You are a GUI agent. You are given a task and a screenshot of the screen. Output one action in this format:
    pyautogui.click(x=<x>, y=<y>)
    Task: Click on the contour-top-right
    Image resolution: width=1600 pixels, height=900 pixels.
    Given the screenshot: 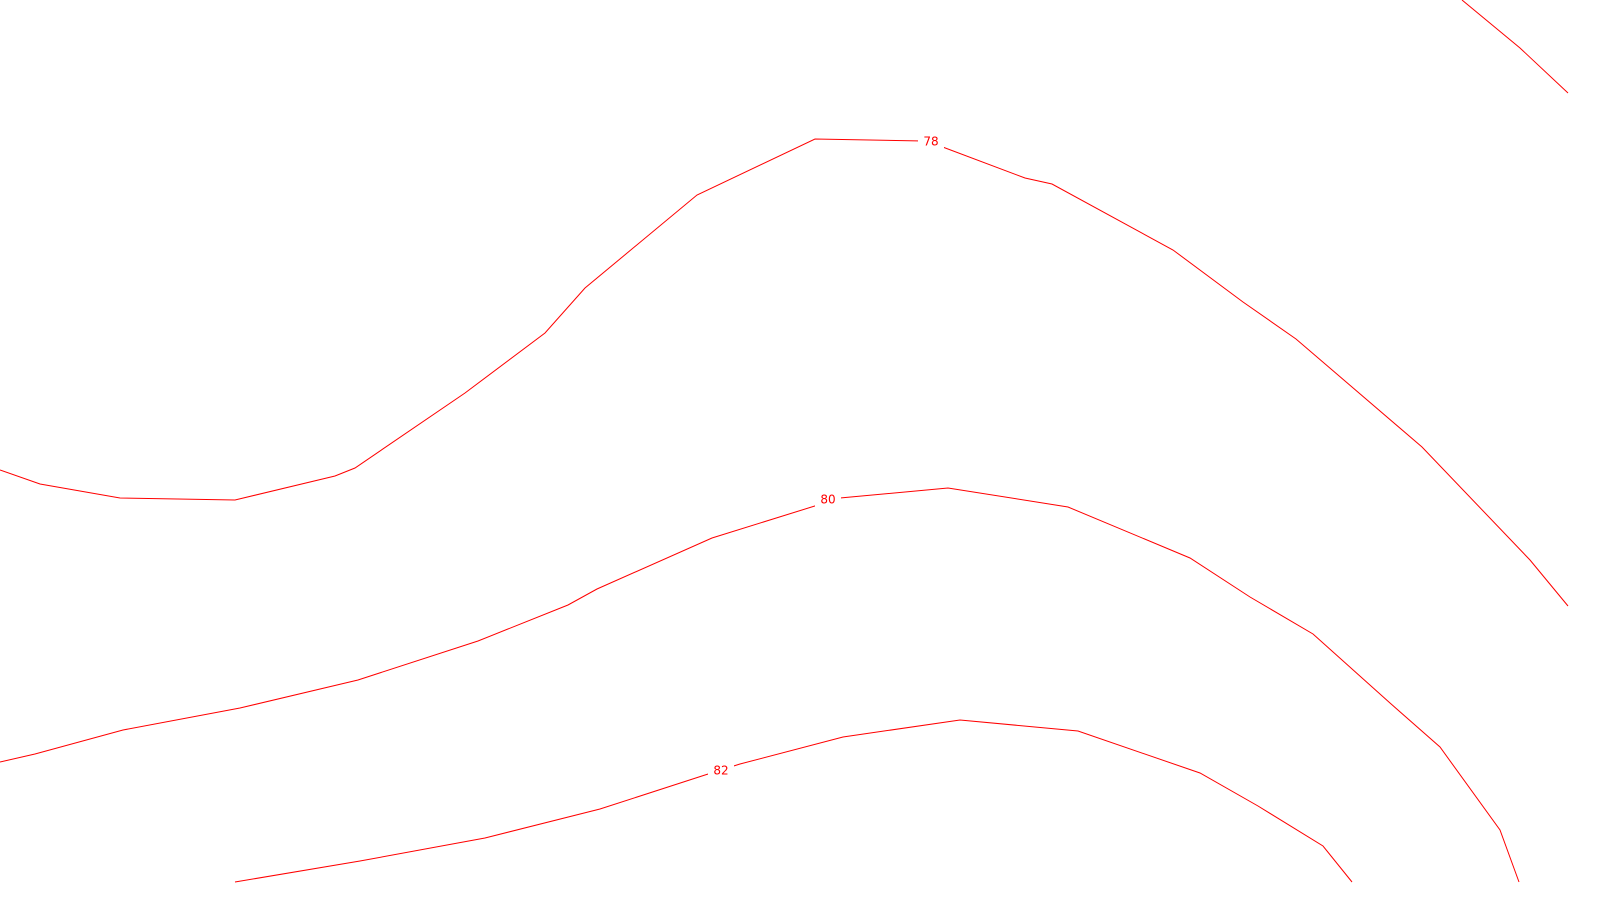 What is the action you would take?
    pyautogui.click(x=1515, y=47)
    